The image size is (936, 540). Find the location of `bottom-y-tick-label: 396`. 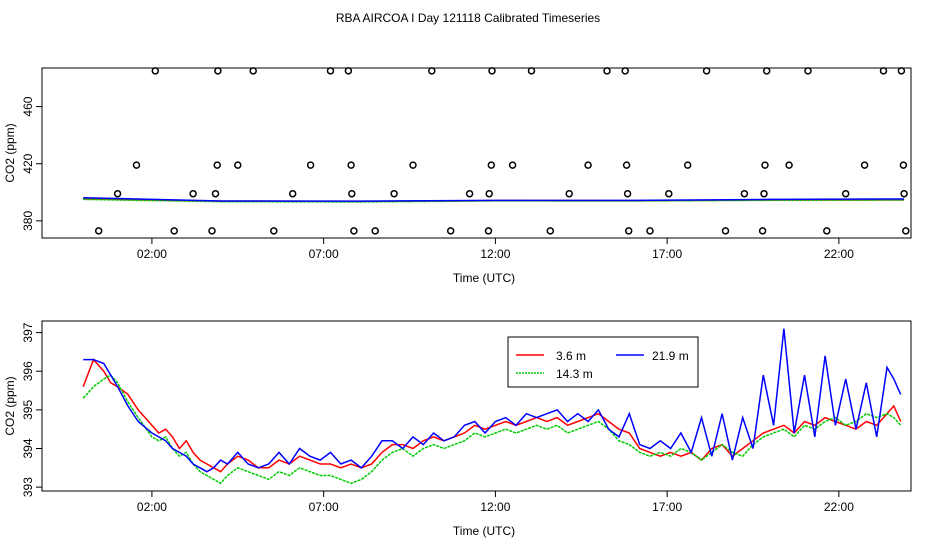

bottom-y-tick-label: 396 is located at coordinates (28, 371).